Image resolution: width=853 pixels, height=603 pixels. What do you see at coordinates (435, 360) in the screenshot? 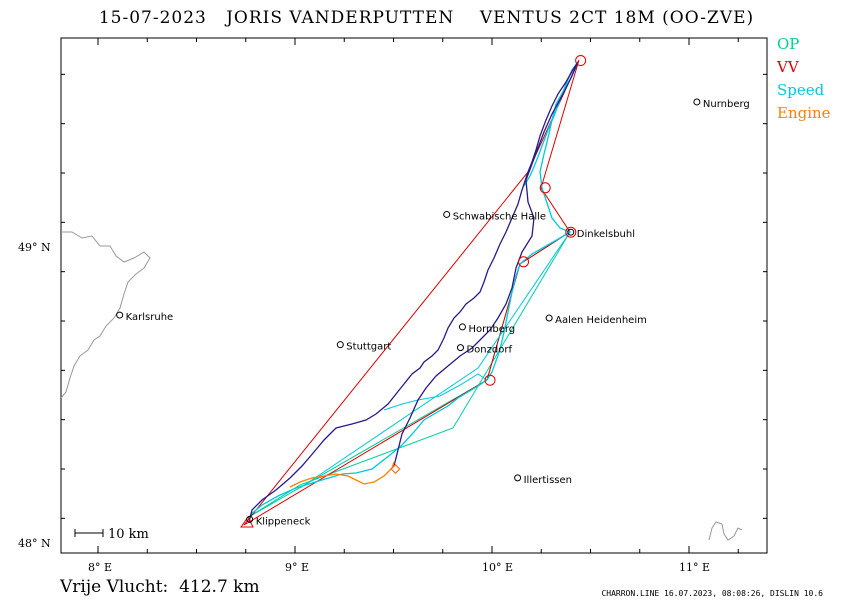
I see `speed-track-leg` at bounding box center [435, 360].